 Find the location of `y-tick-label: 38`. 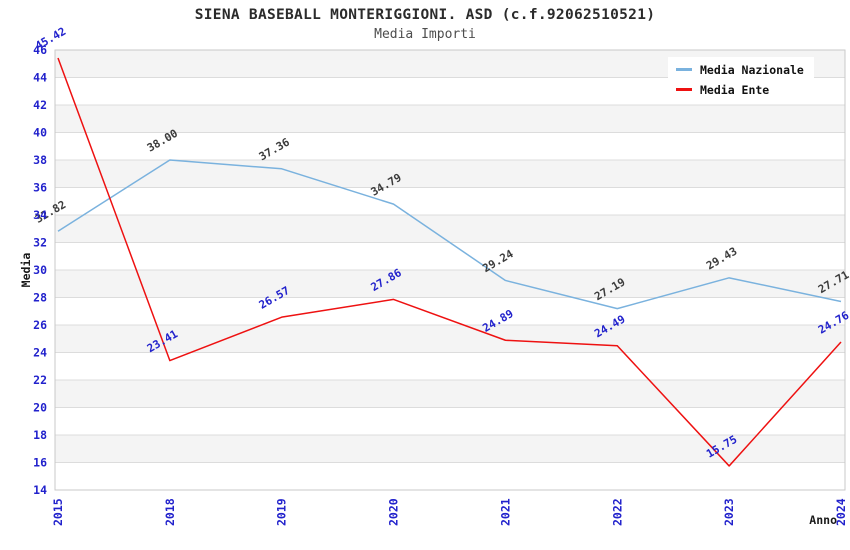

y-tick-label: 38 is located at coordinates (40, 160).